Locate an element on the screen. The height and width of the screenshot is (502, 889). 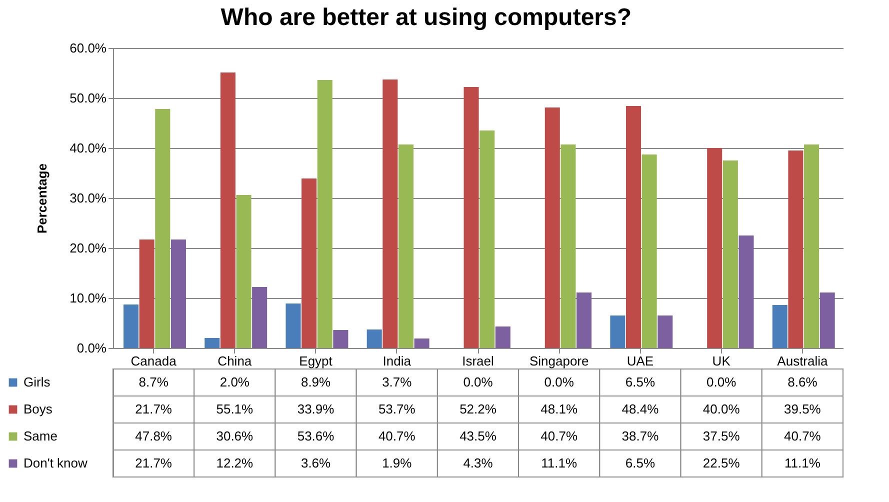
data-label: 53.7% is located at coordinates (397, 409).